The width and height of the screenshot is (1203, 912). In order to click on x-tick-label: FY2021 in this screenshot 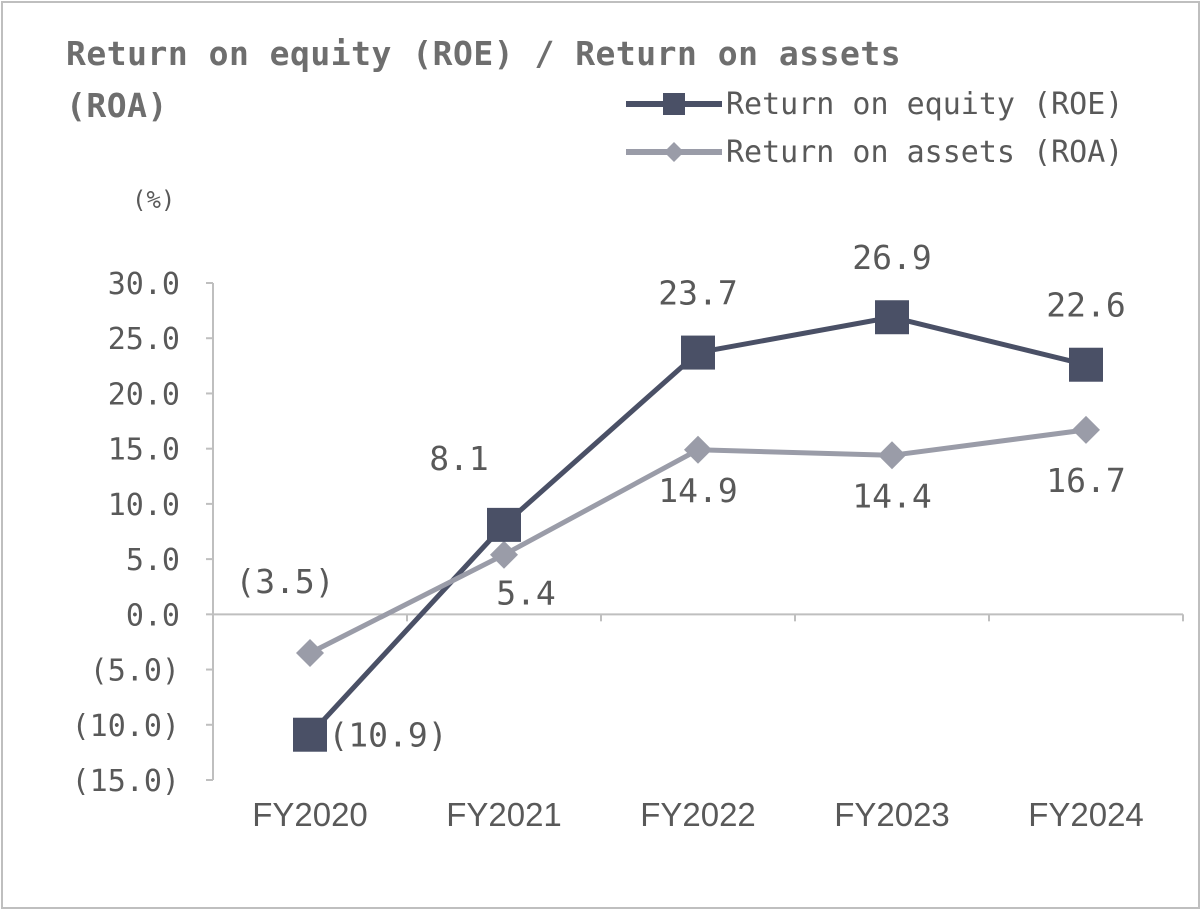, I will do `click(504, 814)`.